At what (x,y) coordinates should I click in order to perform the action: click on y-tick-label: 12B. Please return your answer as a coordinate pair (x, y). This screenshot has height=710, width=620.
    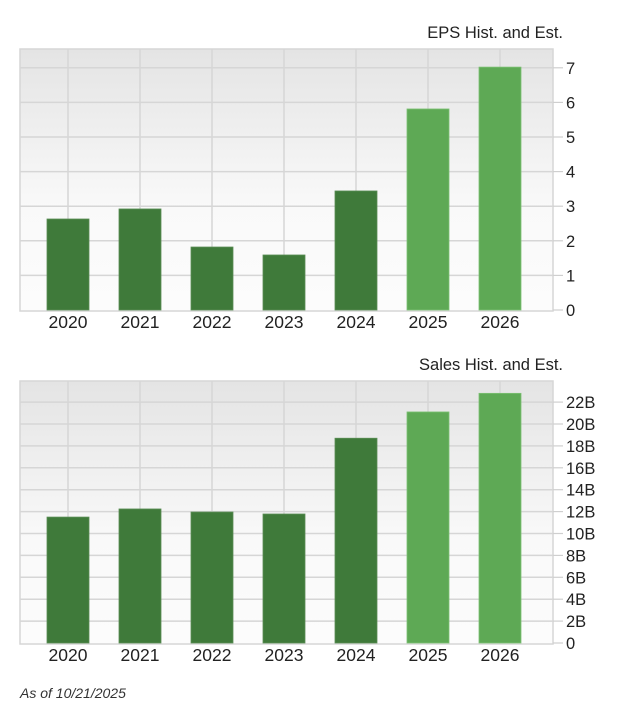
    Looking at the image, I should click on (580, 513).